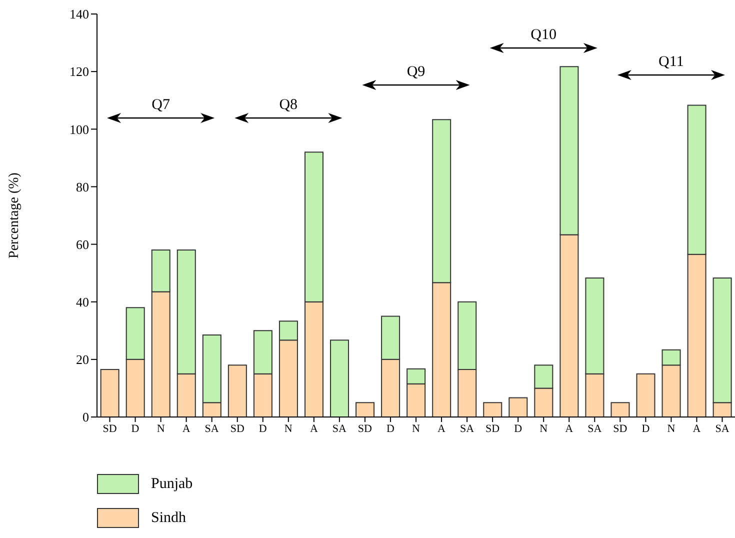  Describe the element at coordinates (82, 244) in the screenshot. I see `y-tick-label: 60` at that location.